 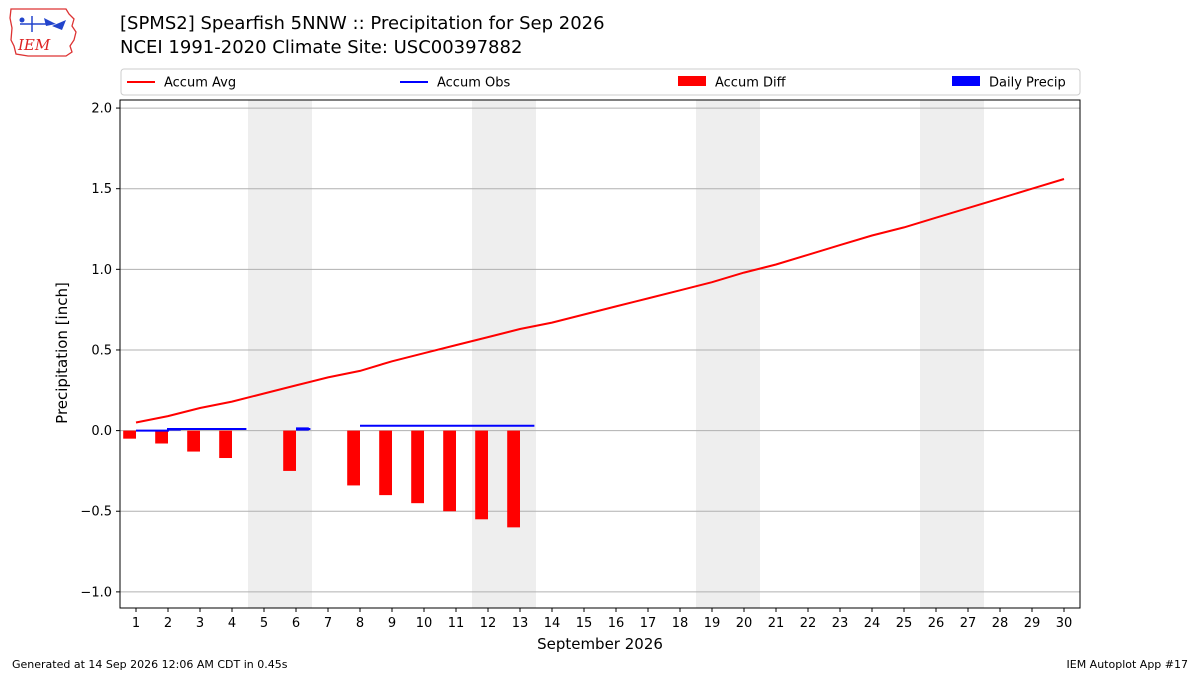 What do you see at coordinates (328, 623) in the screenshot?
I see `x-tick-label: 7` at bounding box center [328, 623].